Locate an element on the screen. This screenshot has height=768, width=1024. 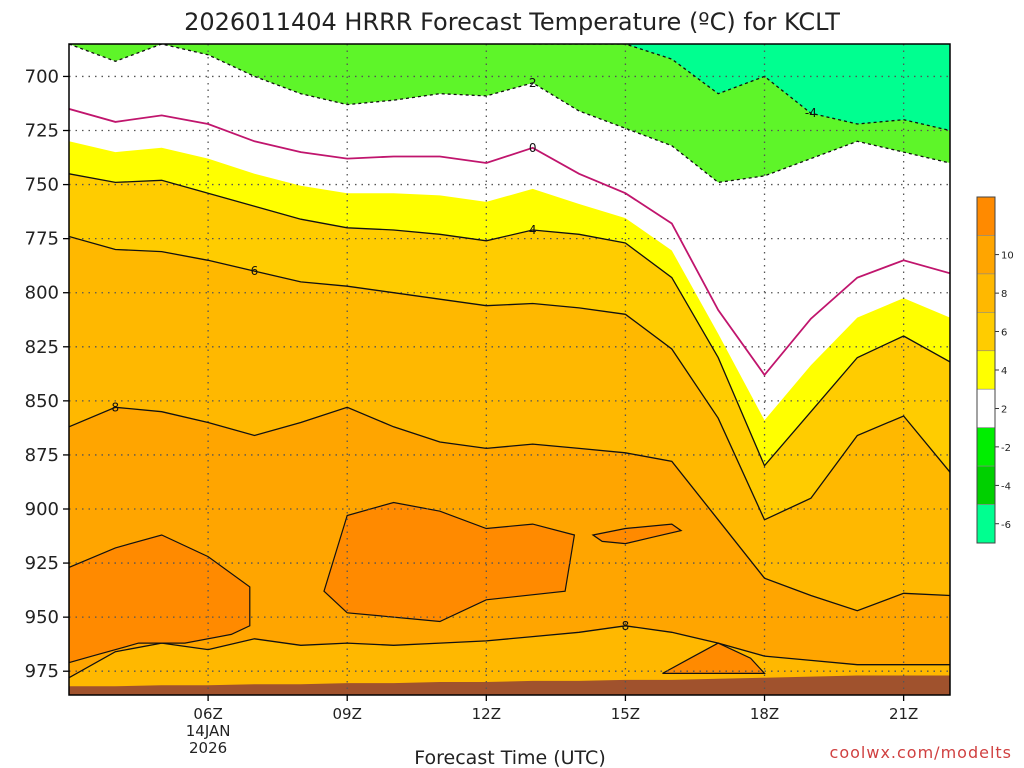
y-axis: 700 725 750 775 800 825 850 875 900 925 950 975 is located at coordinates (47, 374).